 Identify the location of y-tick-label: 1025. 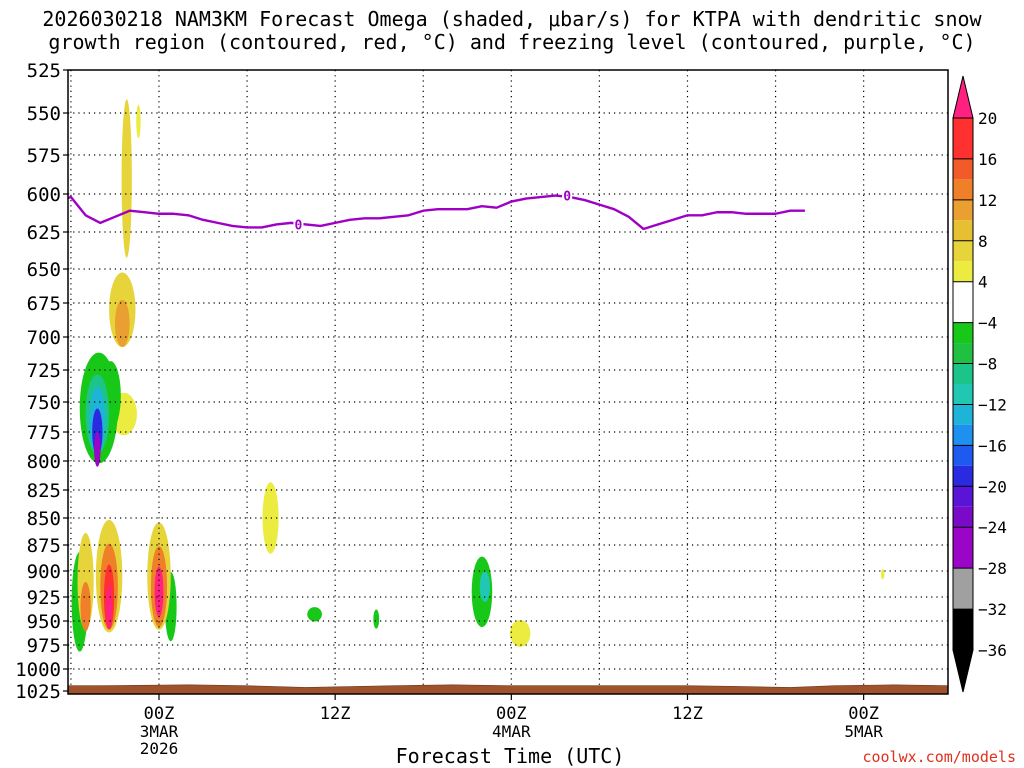
(38, 692).